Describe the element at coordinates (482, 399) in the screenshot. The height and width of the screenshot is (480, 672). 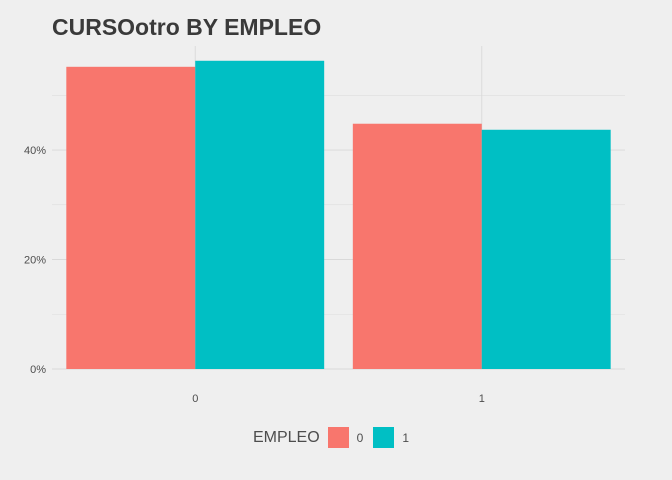
I see `x-tick-label: 1` at that location.